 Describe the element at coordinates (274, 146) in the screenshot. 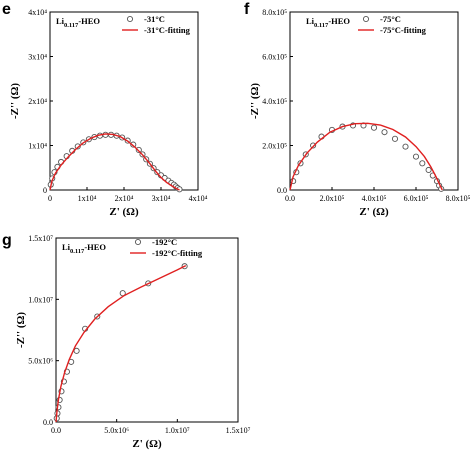

I see `y-tick-label: 2.0x10⁵` at that location.